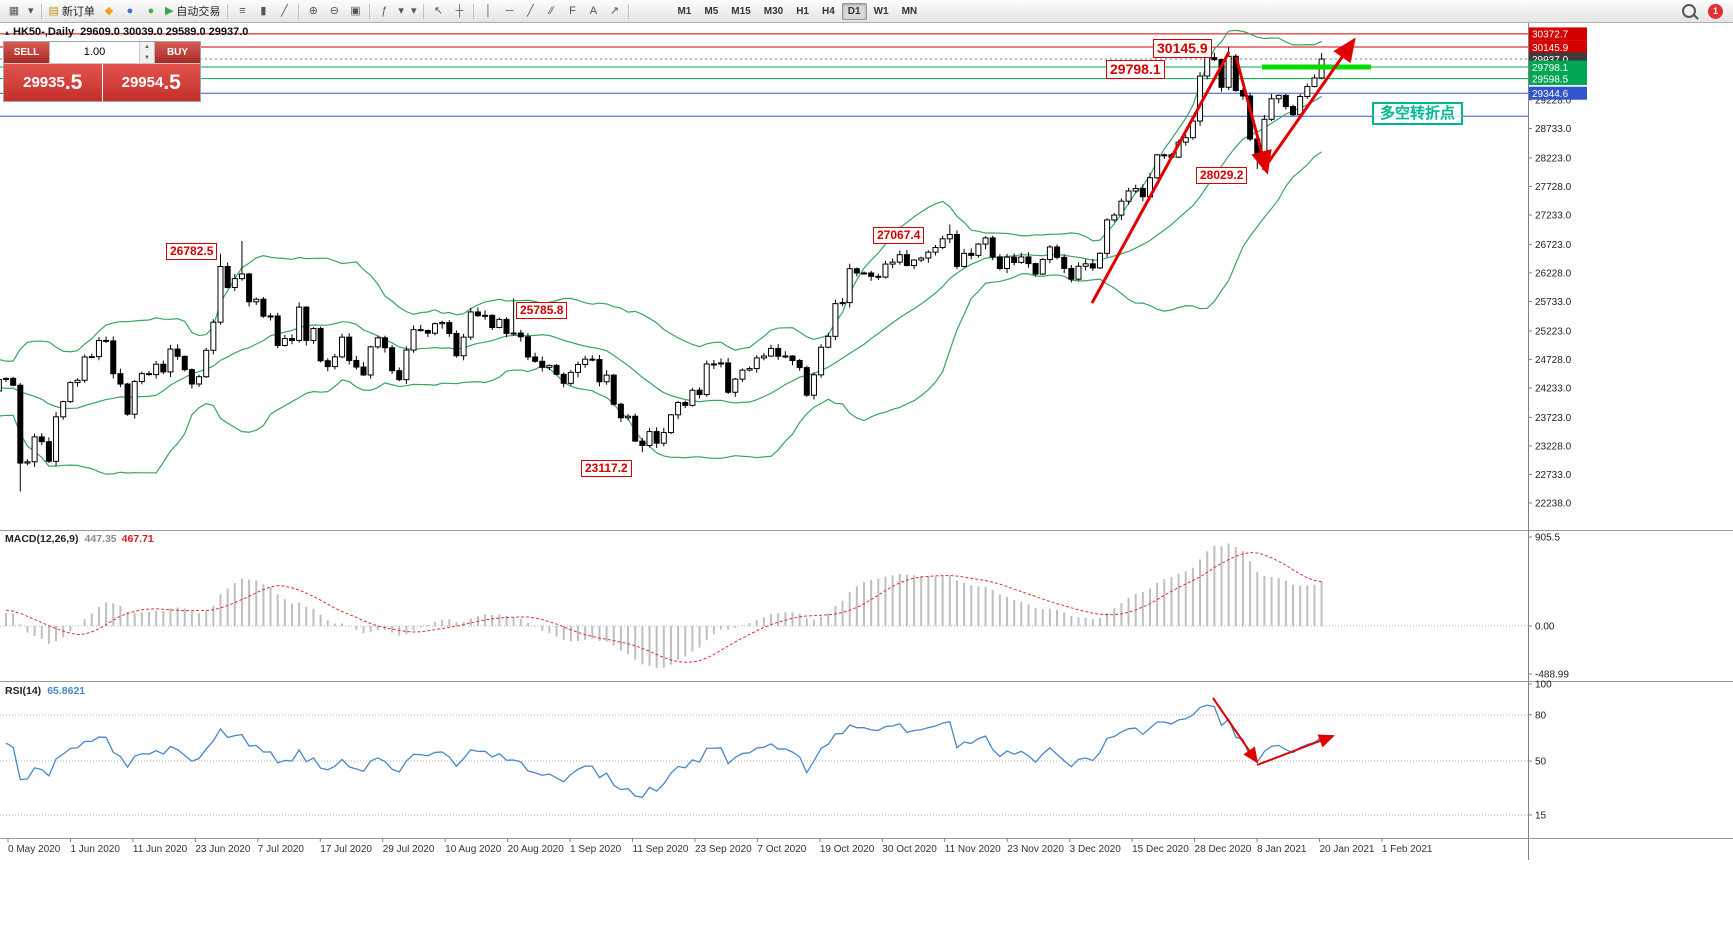  Describe the element at coordinates (909, 849) in the screenshot. I see `time-scale-label: 30 Oct 2020` at that location.